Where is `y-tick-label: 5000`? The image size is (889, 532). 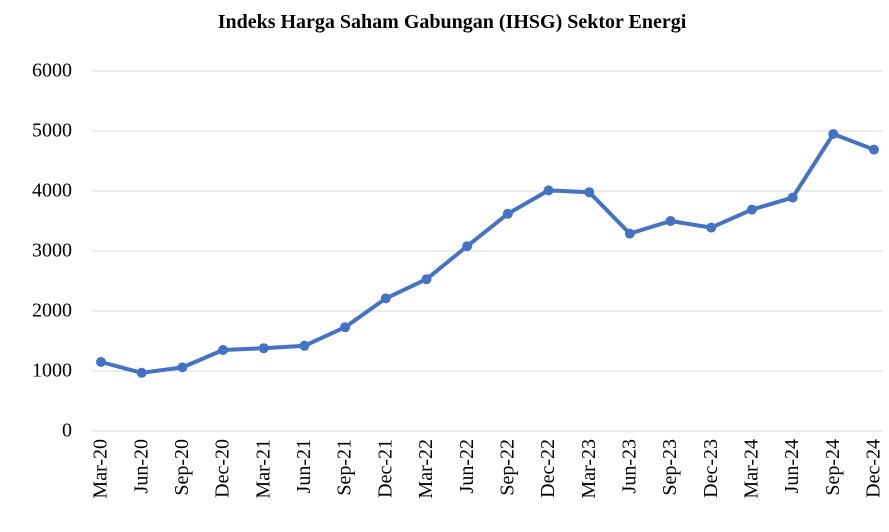
y-tick-label: 5000 is located at coordinates (52, 131).